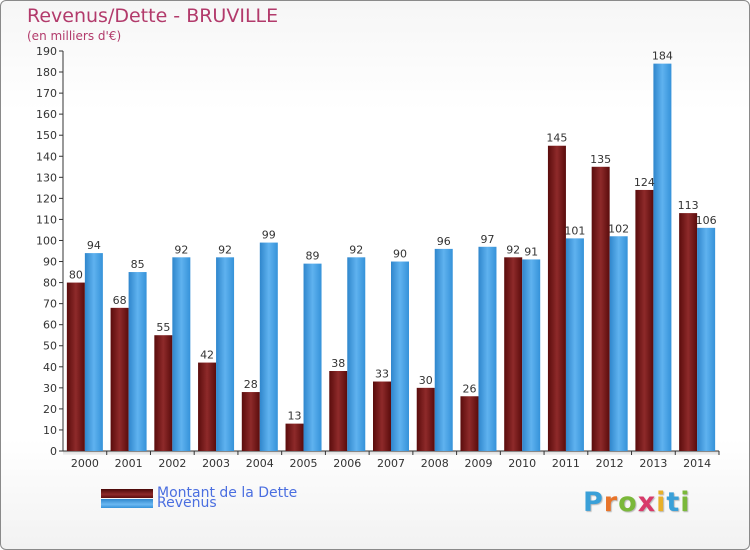  What do you see at coordinates (94, 245) in the screenshot?
I see `data-label-revenus: 94` at bounding box center [94, 245].